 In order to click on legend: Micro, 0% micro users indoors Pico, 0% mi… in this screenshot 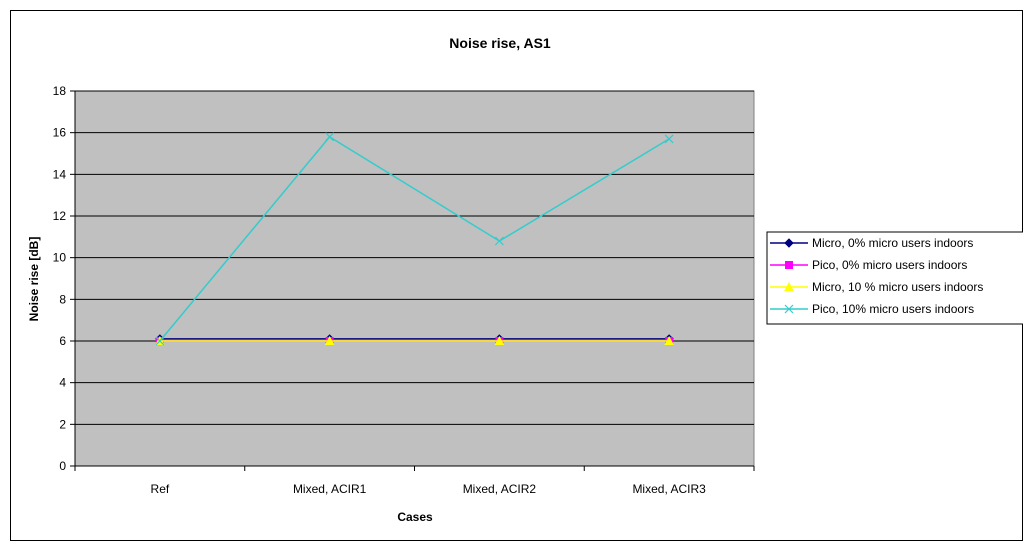, I will do `click(894, 278)`.